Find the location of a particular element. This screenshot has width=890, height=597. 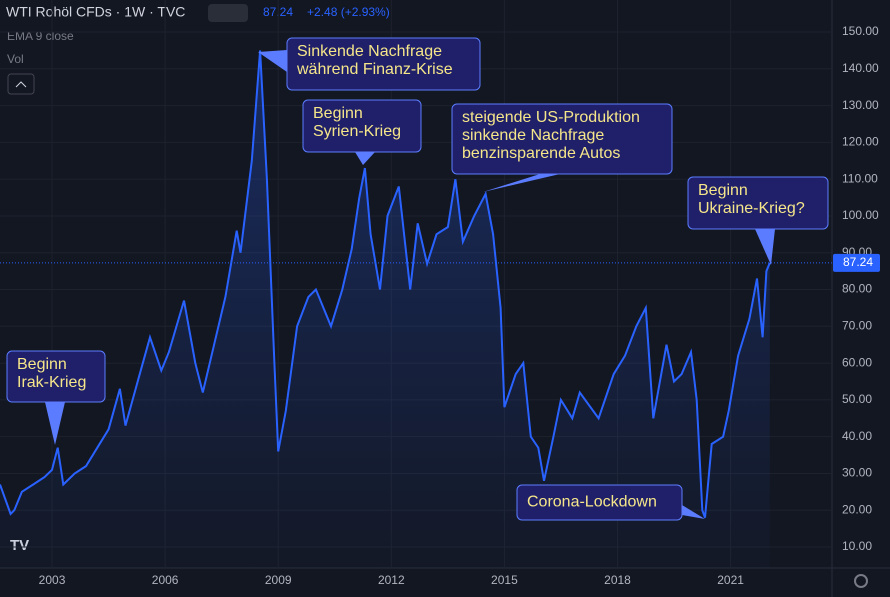

settings-icon is located at coordinates (861, 581).